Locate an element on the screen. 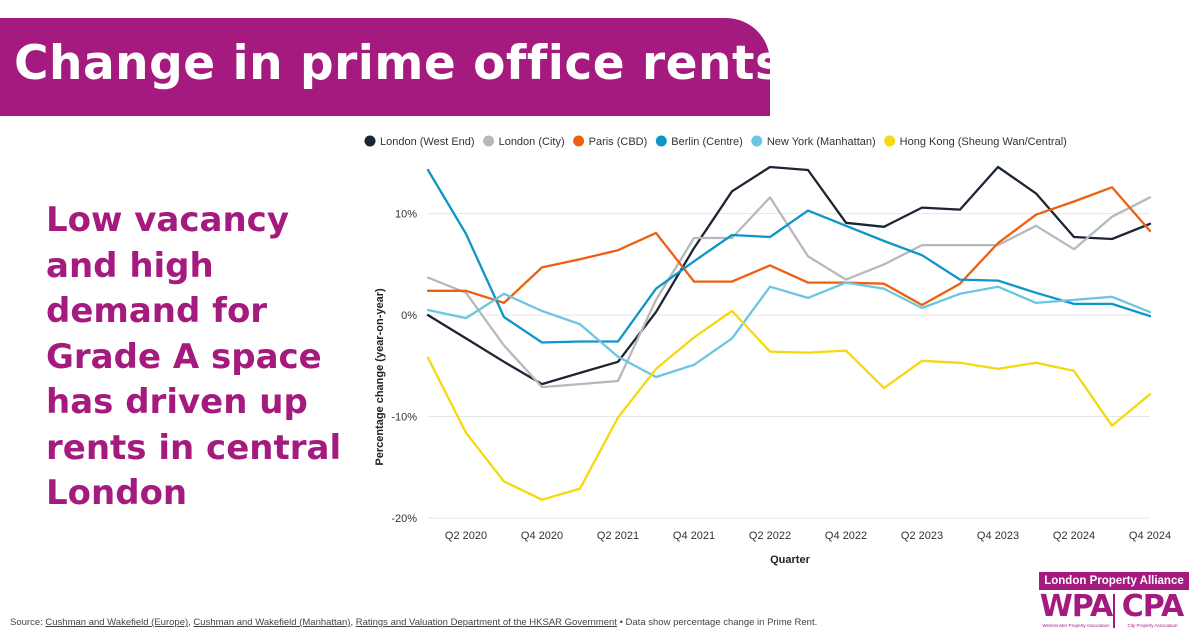 The height and width of the screenshot is (638, 1200). title-banner: Change in prime office rents is located at coordinates (391, 67).